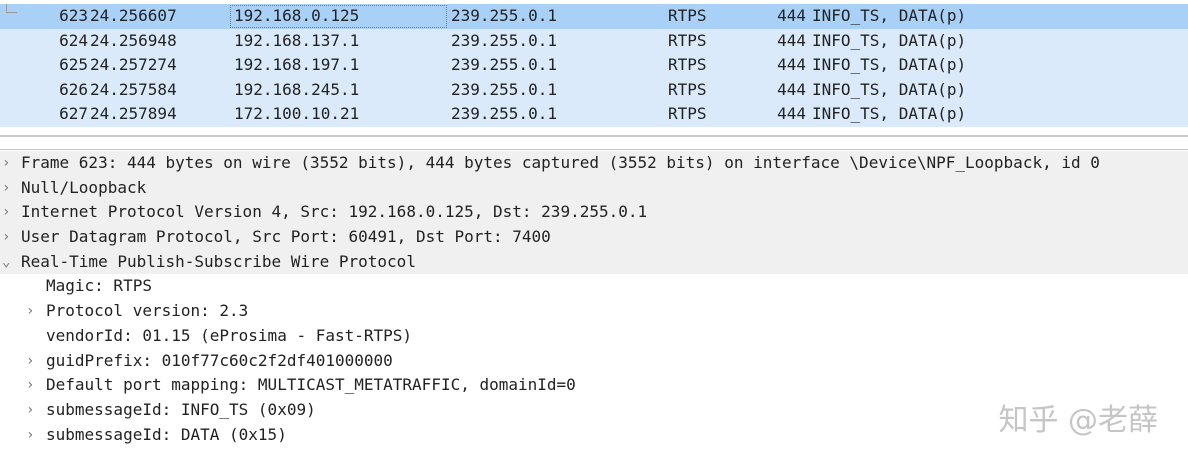  I want to click on cell-time: 24.256948, so click(133, 40).